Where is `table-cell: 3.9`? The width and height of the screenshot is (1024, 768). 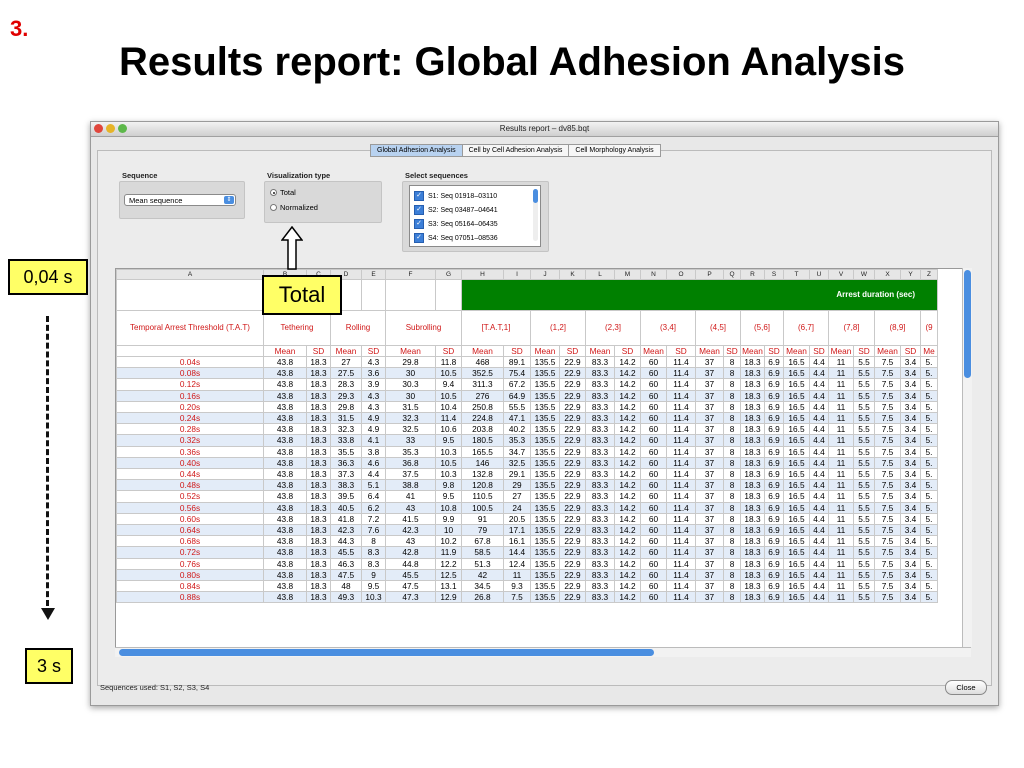
table-cell: 3.9 is located at coordinates (373, 384).